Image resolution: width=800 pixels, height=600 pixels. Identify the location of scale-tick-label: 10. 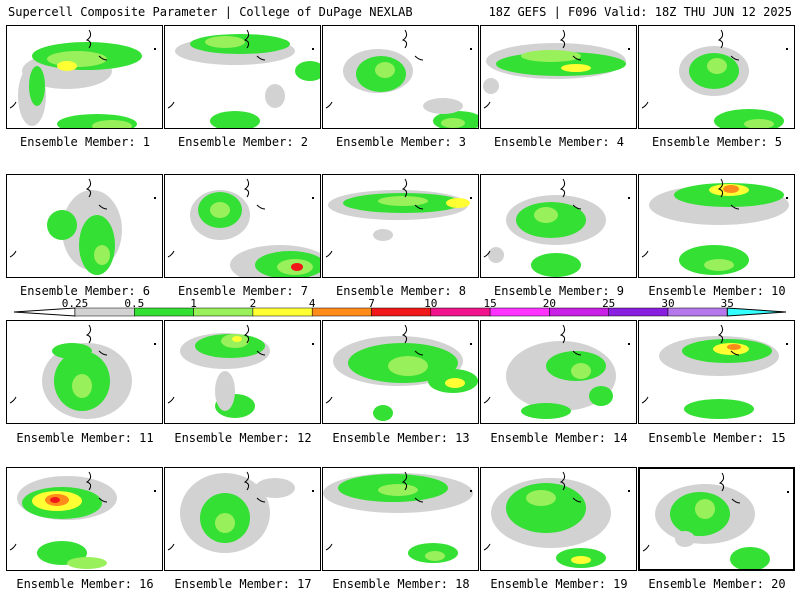
(431, 303).